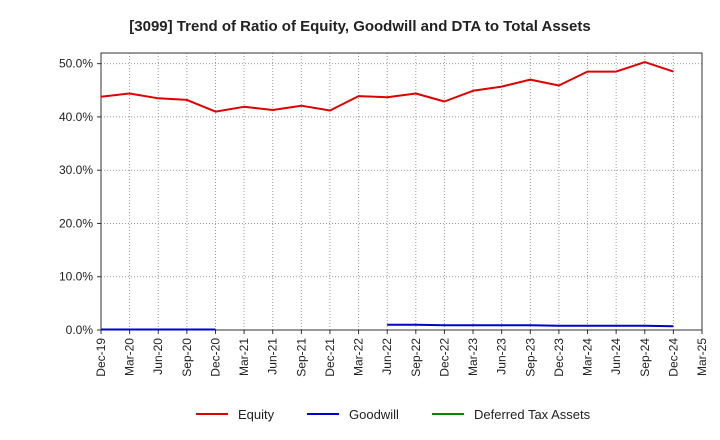 The image size is (720, 440). What do you see at coordinates (101, 357) in the screenshot?
I see `x-tick-label: Dec-19` at bounding box center [101, 357].